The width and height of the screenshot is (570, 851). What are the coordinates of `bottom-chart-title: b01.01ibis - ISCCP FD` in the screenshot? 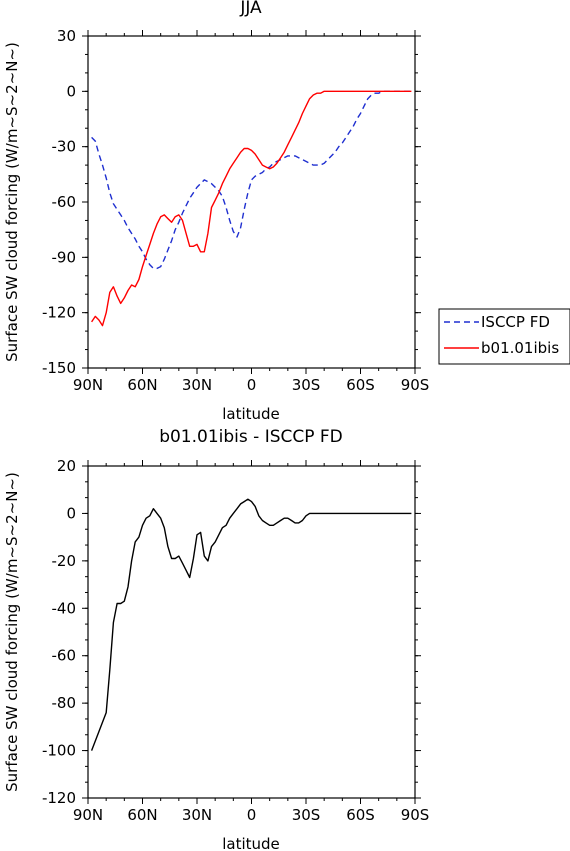 It's located at (251, 437).